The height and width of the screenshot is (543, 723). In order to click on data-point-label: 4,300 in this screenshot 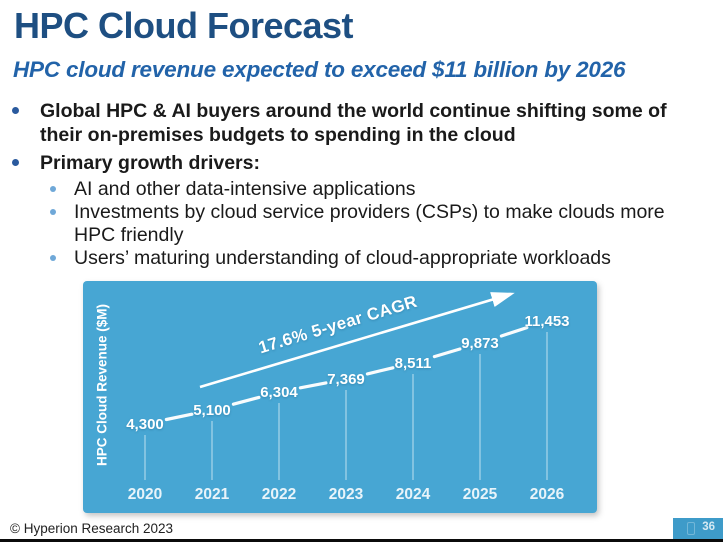, I will do `click(145, 424)`.